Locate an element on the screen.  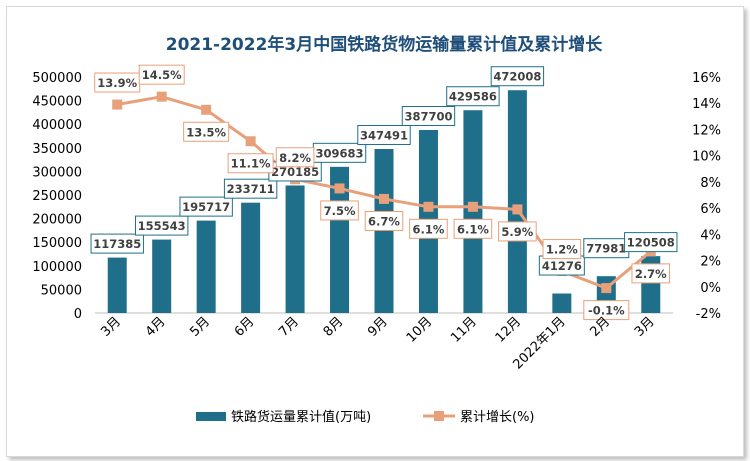
growth-value-label: 7.5% is located at coordinates (340, 211).